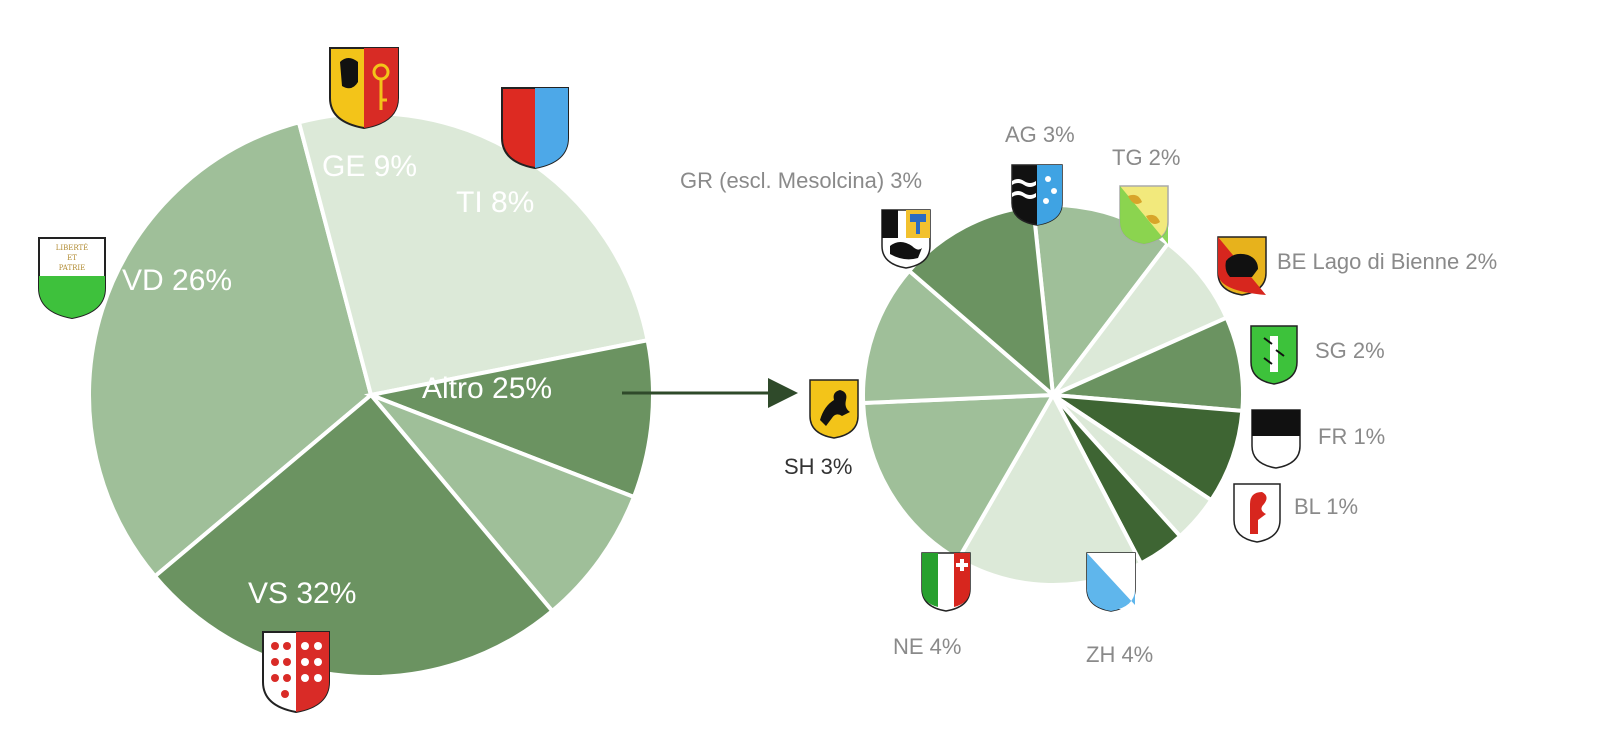 The height and width of the screenshot is (755, 1600). What do you see at coordinates (1351, 436) in the screenshot?
I see `slice-label-fr: FR 1%` at bounding box center [1351, 436].